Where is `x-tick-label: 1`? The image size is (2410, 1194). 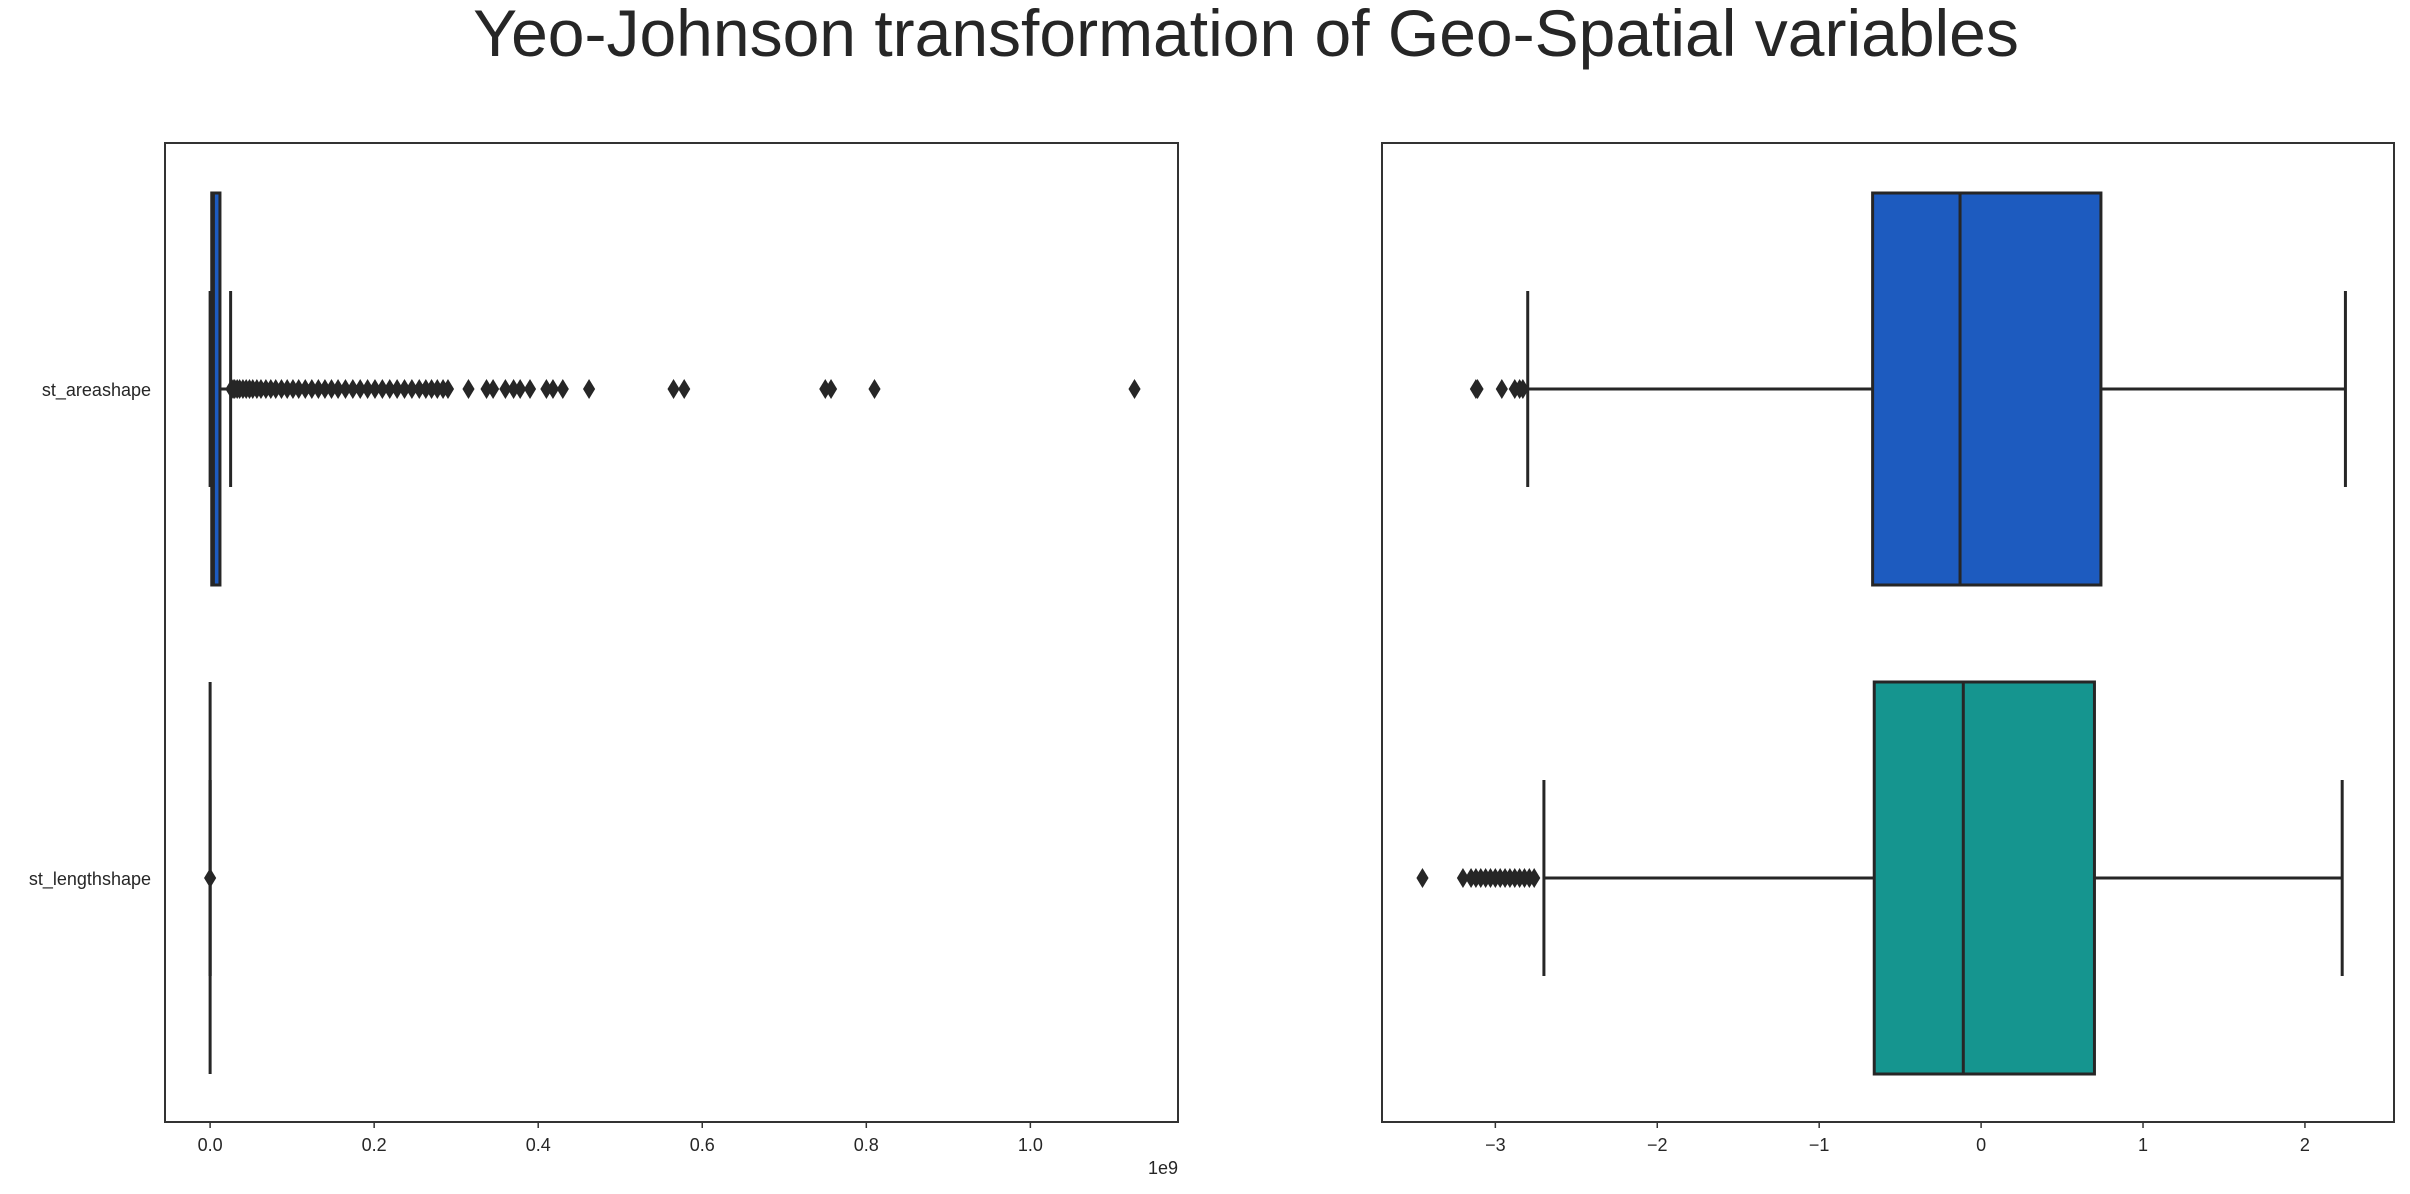 x-tick-label: 1 is located at coordinates (2143, 1145).